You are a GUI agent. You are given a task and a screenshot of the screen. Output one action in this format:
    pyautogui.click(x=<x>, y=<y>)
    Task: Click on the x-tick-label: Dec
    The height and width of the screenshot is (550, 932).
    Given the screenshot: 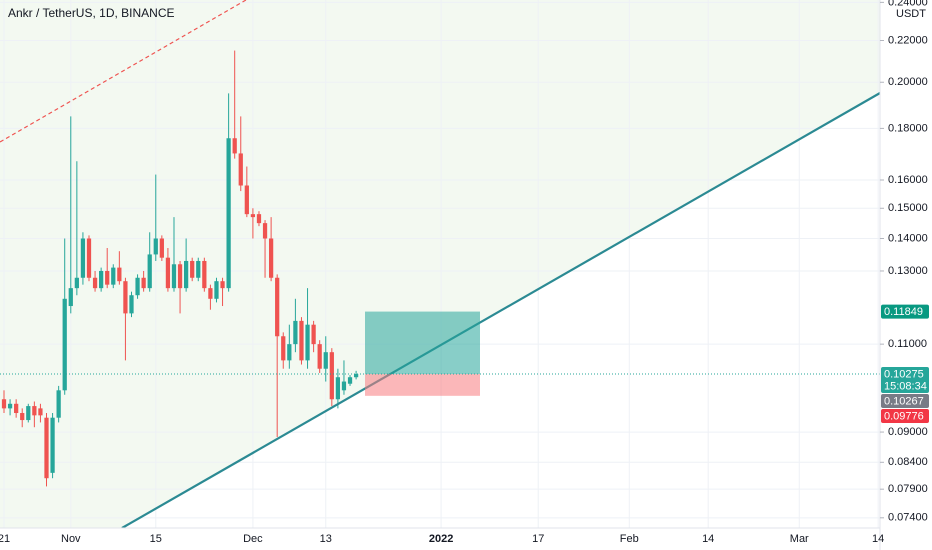 What is the action you would take?
    pyautogui.click(x=253, y=539)
    